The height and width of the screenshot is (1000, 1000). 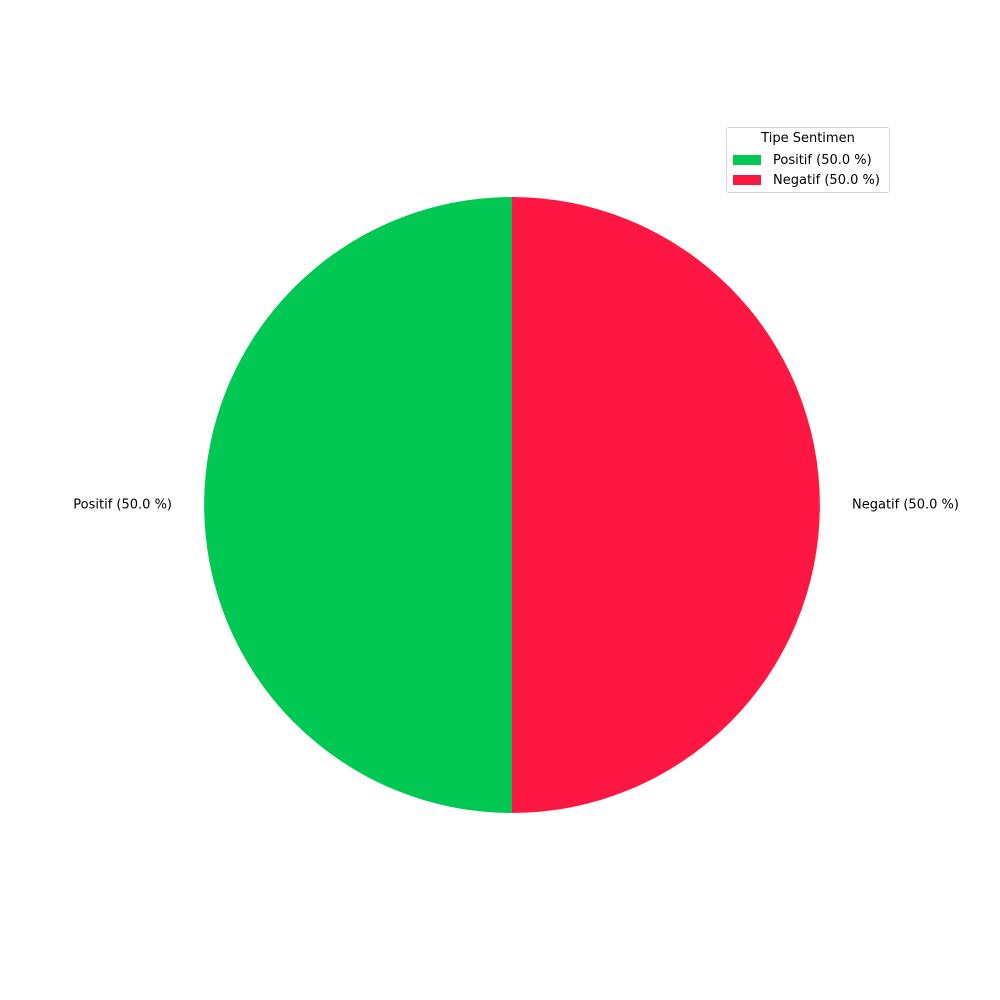 I want to click on legend-label-positif: Positif (50.0 %), so click(x=822, y=160).